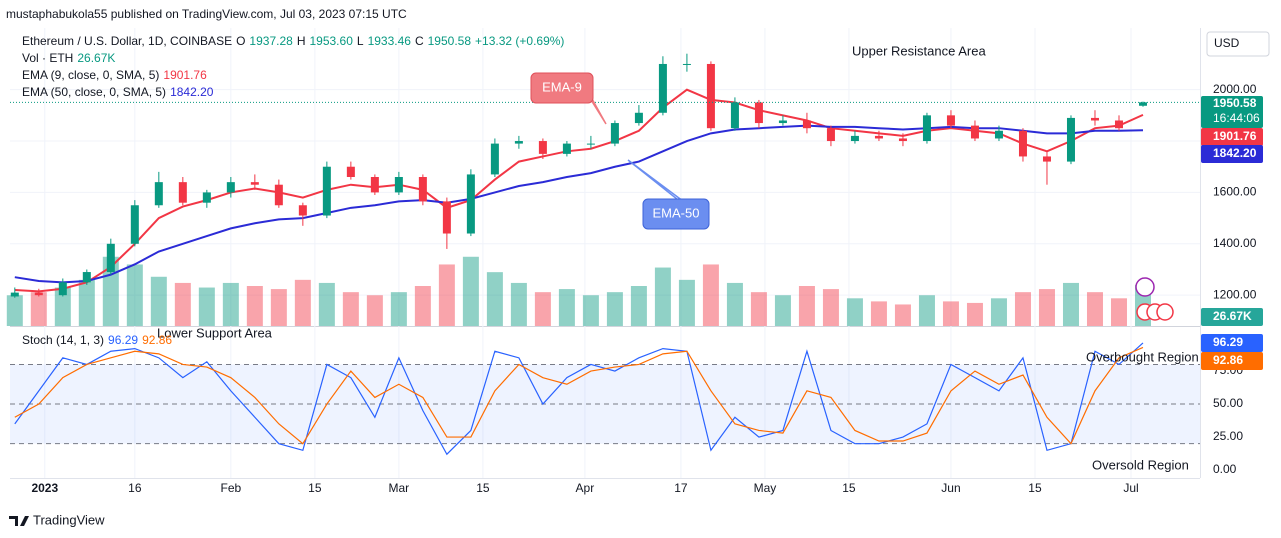  Describe the element at coordinates (96, 58) in the screenshot. I see `vol-value: 26.67K` at that location.